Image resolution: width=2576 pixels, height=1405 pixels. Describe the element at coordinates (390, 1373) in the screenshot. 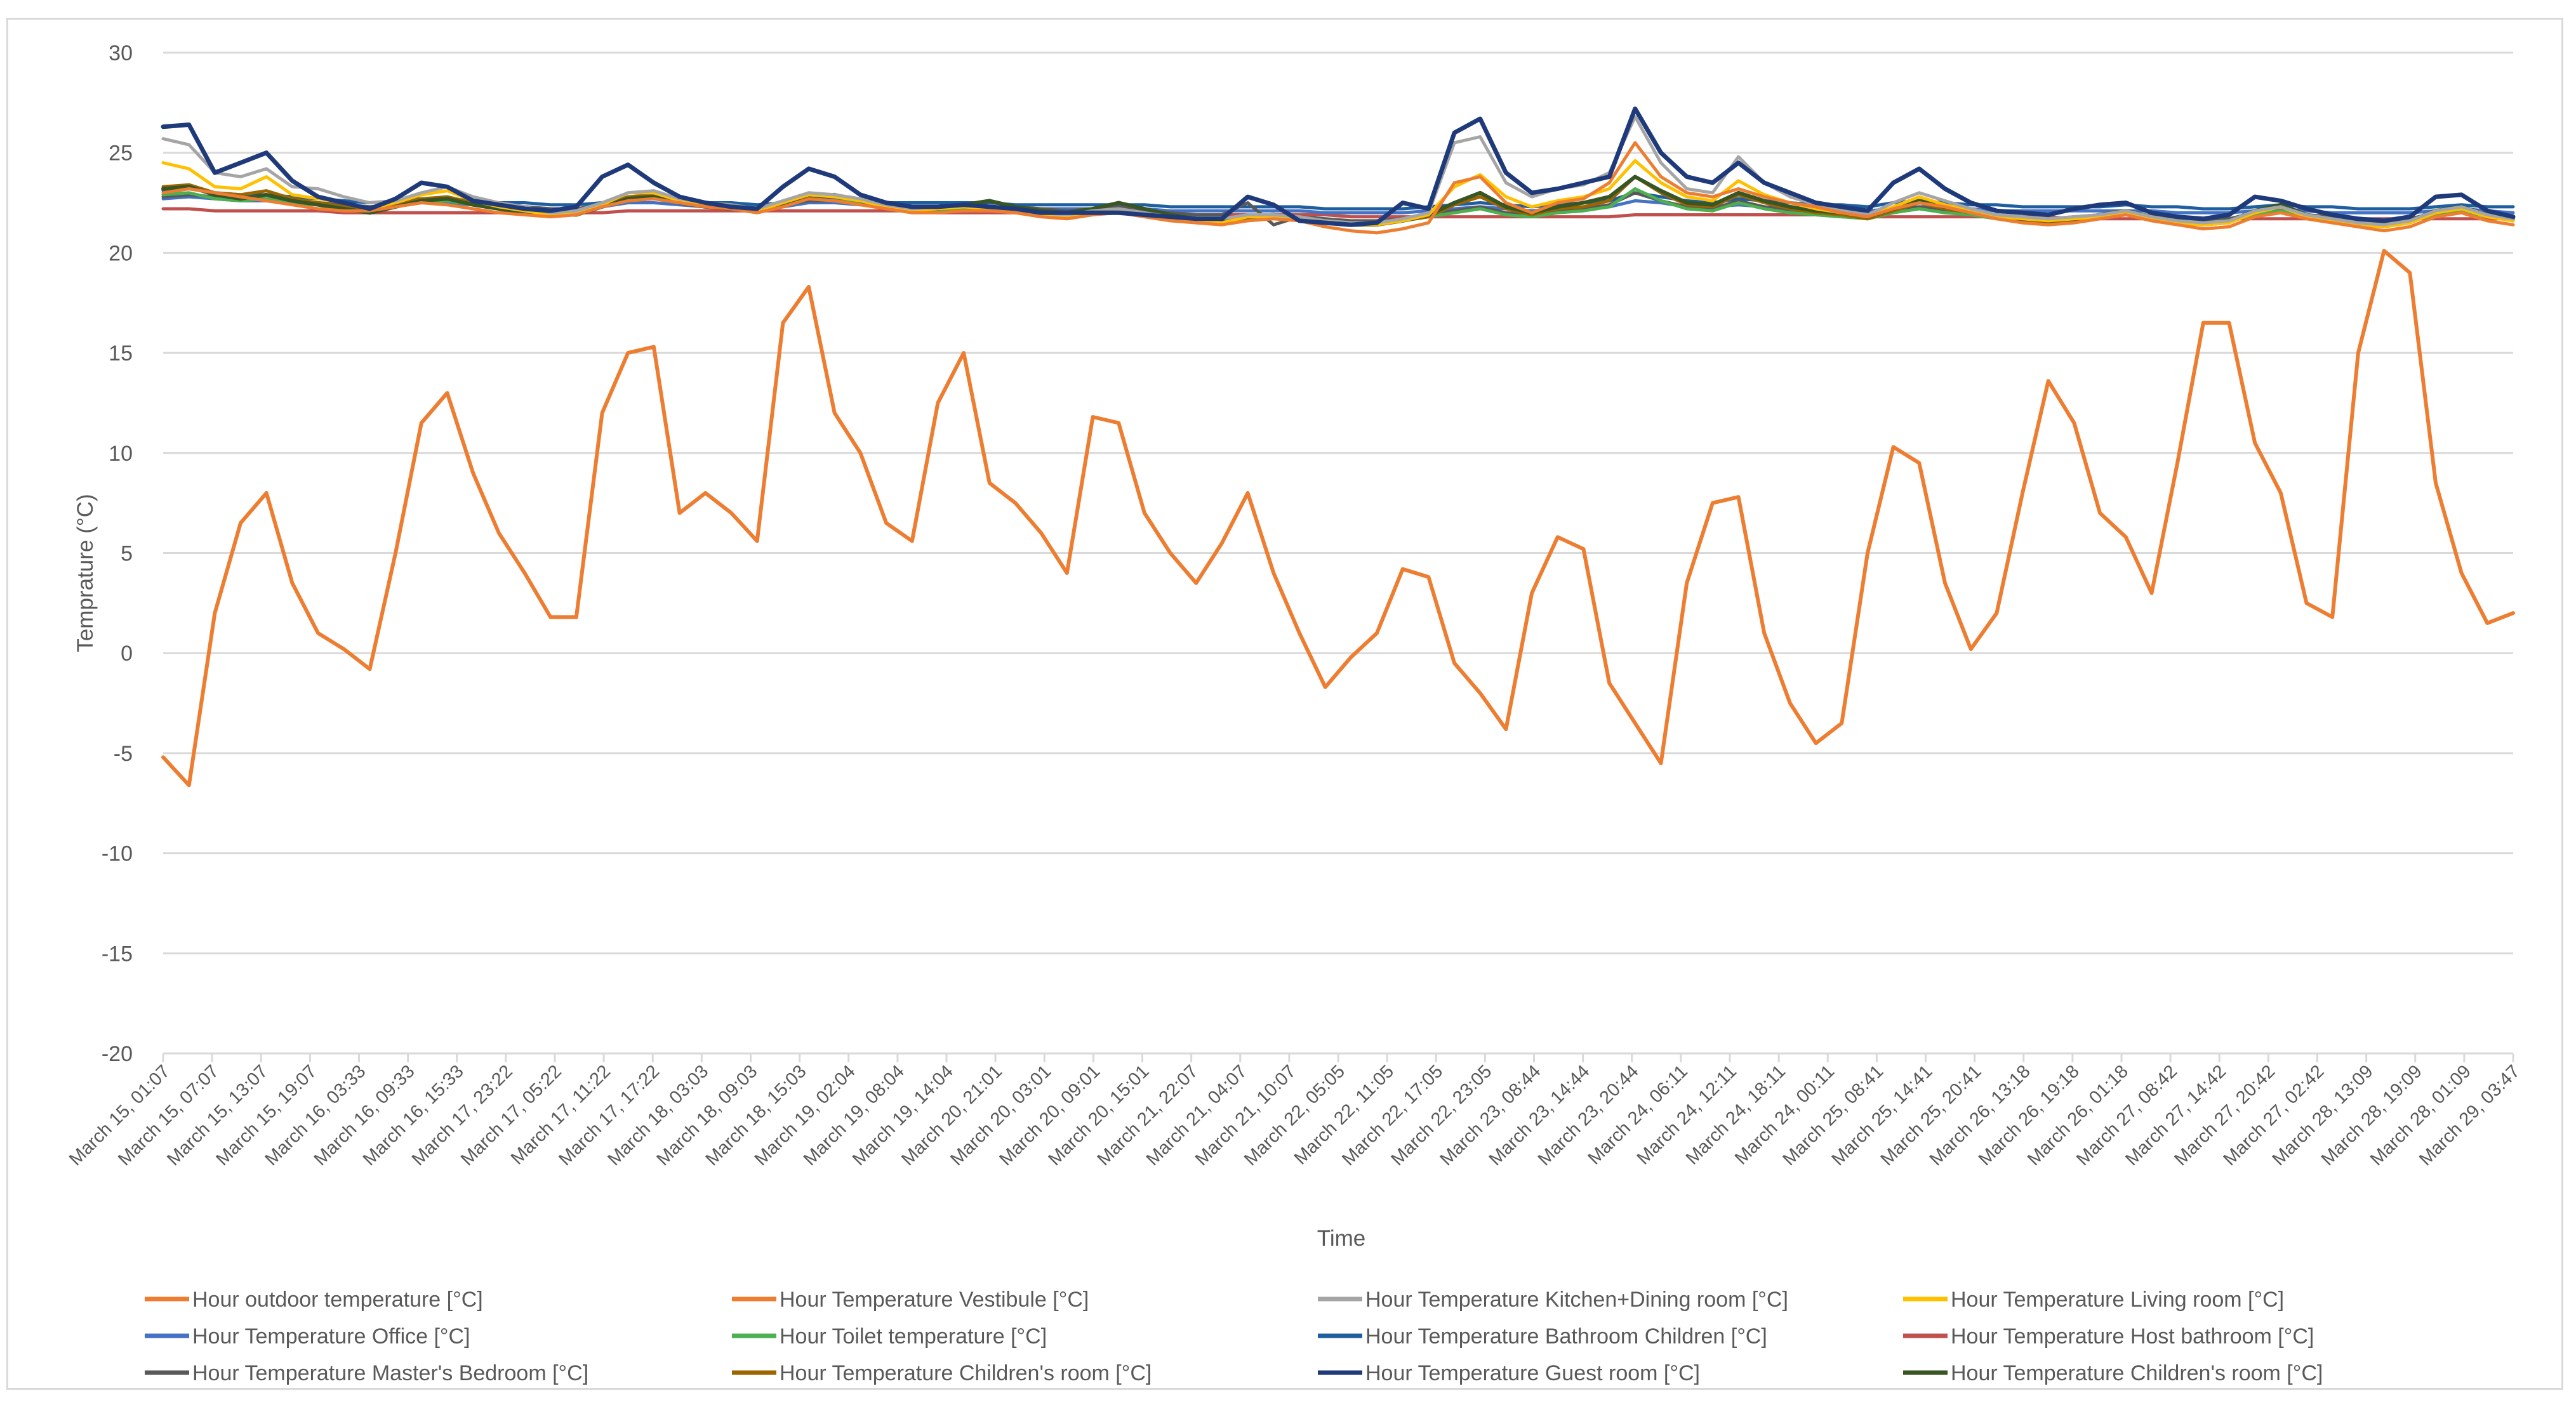

I see `legend-label: Hour Temperature Master's Bedroom [°C]` at that location.